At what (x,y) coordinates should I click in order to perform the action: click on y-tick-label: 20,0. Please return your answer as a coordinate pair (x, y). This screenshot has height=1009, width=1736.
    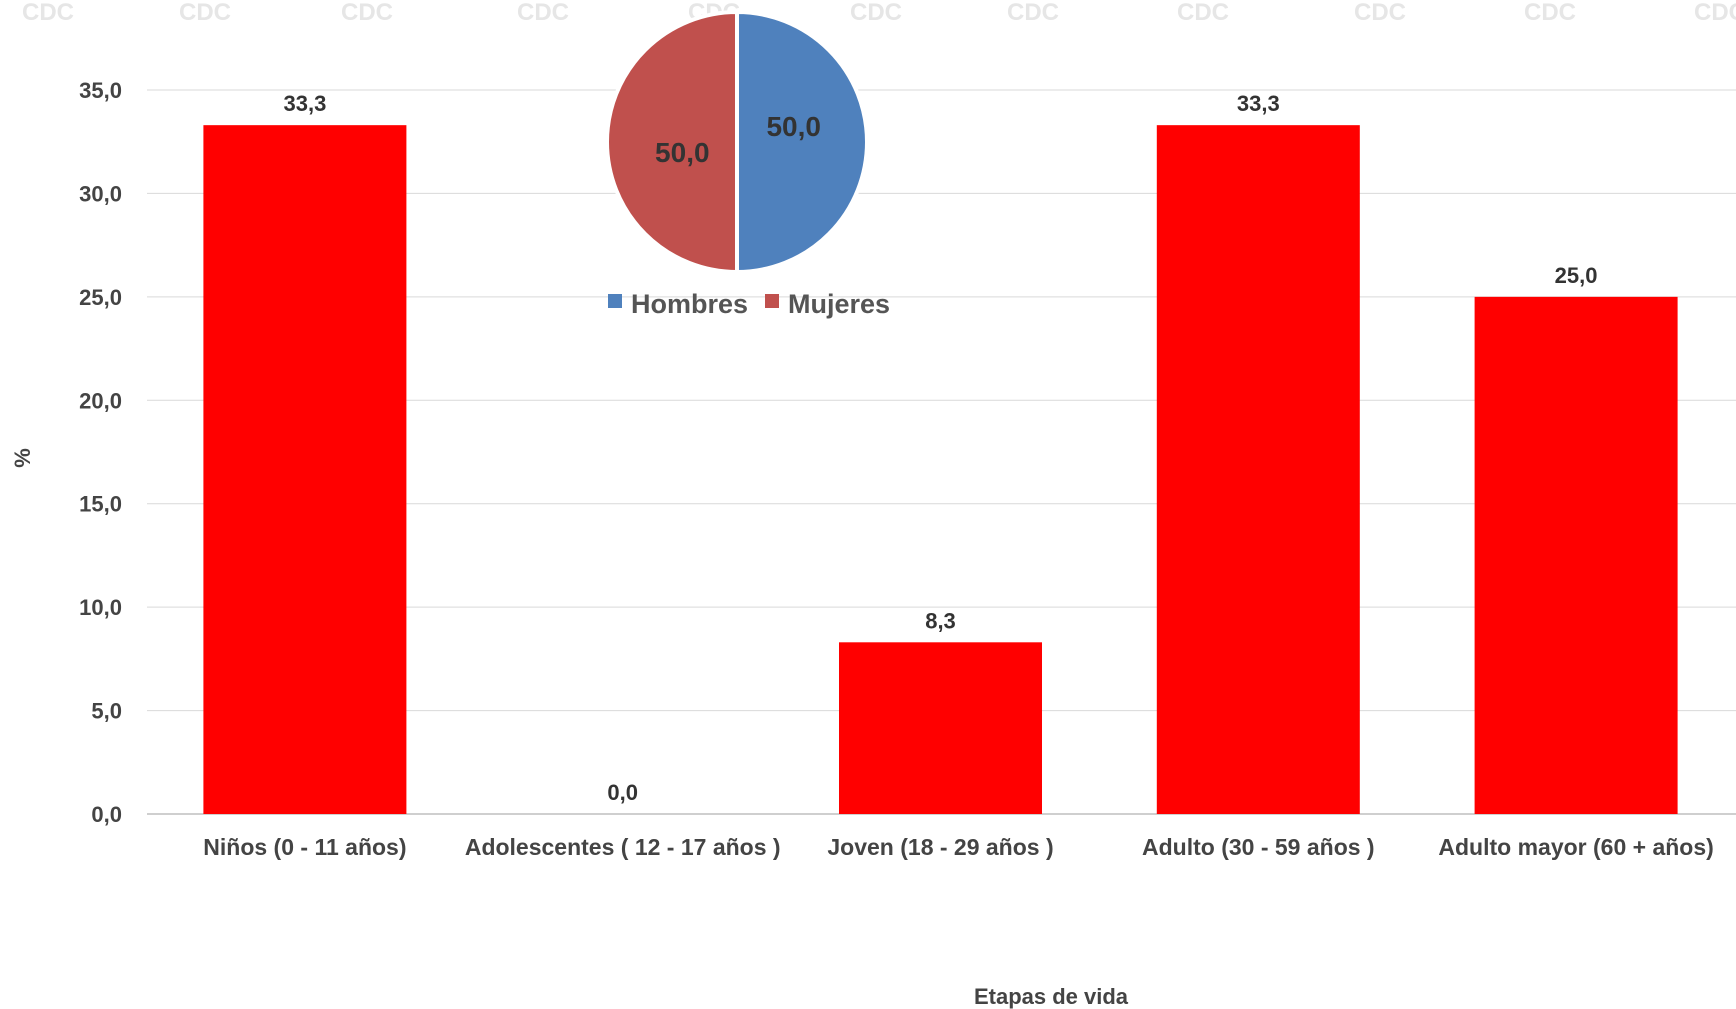
    Looking at the image, I should click on (100, 400).